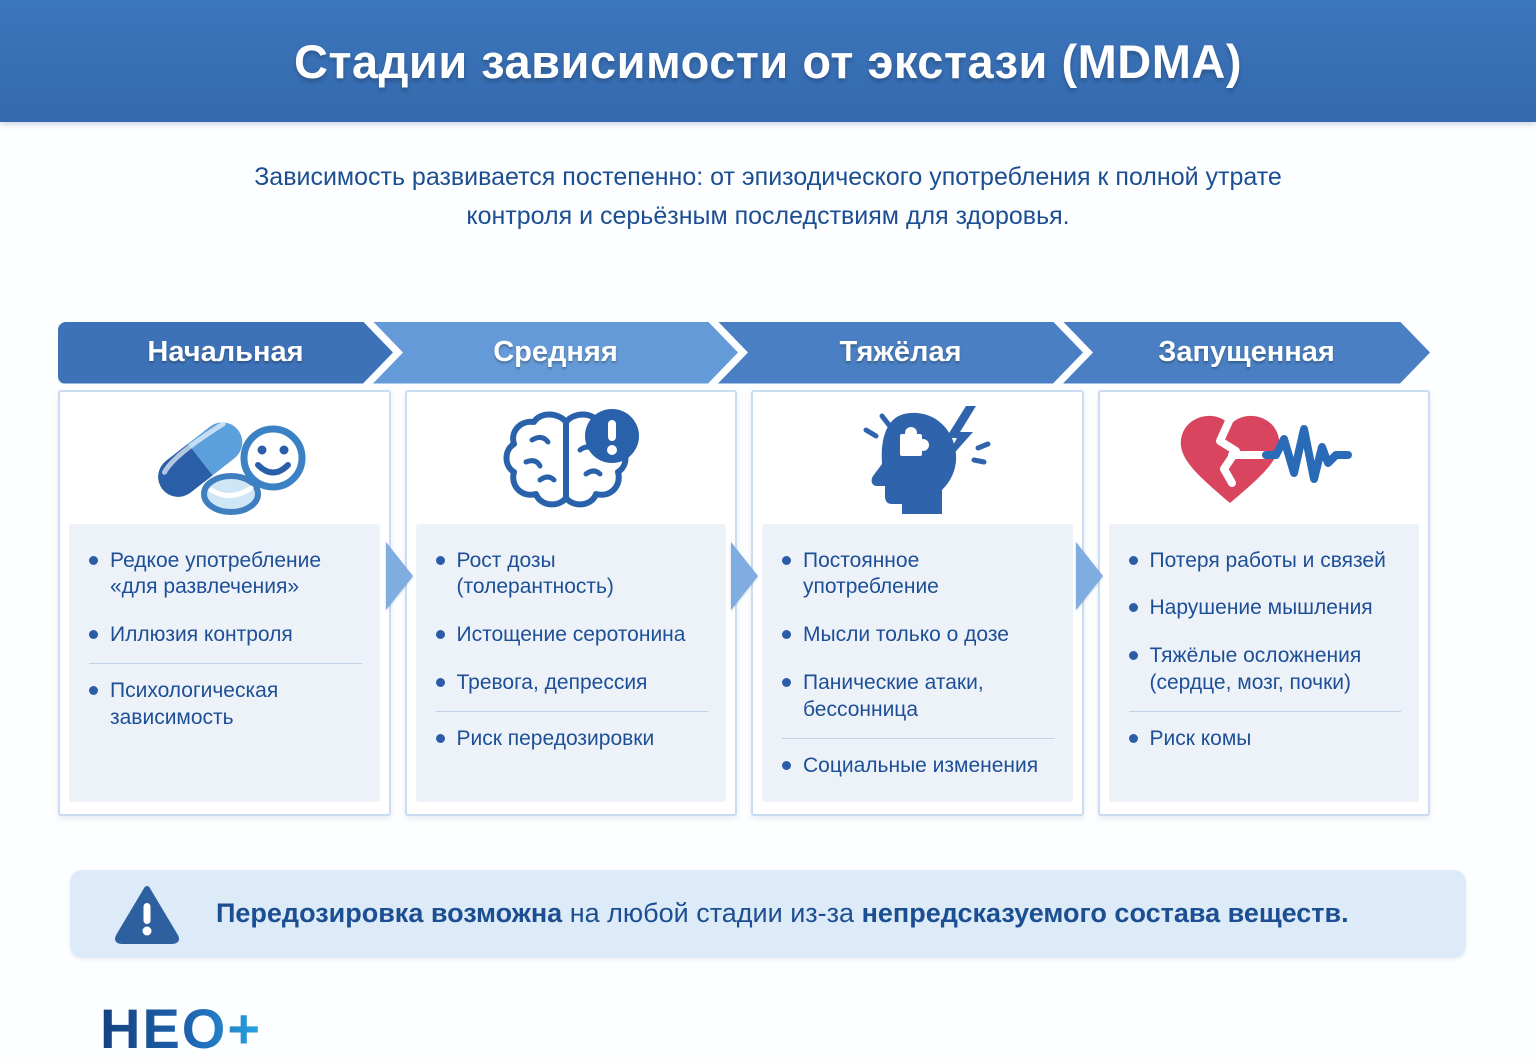 This screenshot has height=1061, width=1536. What do you see at coordinates (216, 573) in the screenshot?
I see `bullet-text: Редкое употребление «для развлечения»` at bounding box center [216, 573].